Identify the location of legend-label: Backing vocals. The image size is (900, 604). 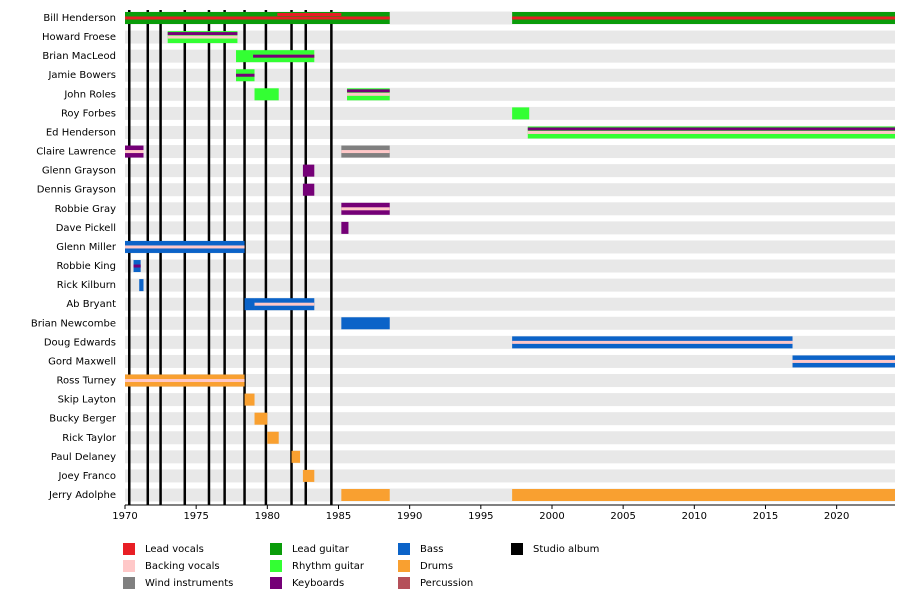
(182, 566).